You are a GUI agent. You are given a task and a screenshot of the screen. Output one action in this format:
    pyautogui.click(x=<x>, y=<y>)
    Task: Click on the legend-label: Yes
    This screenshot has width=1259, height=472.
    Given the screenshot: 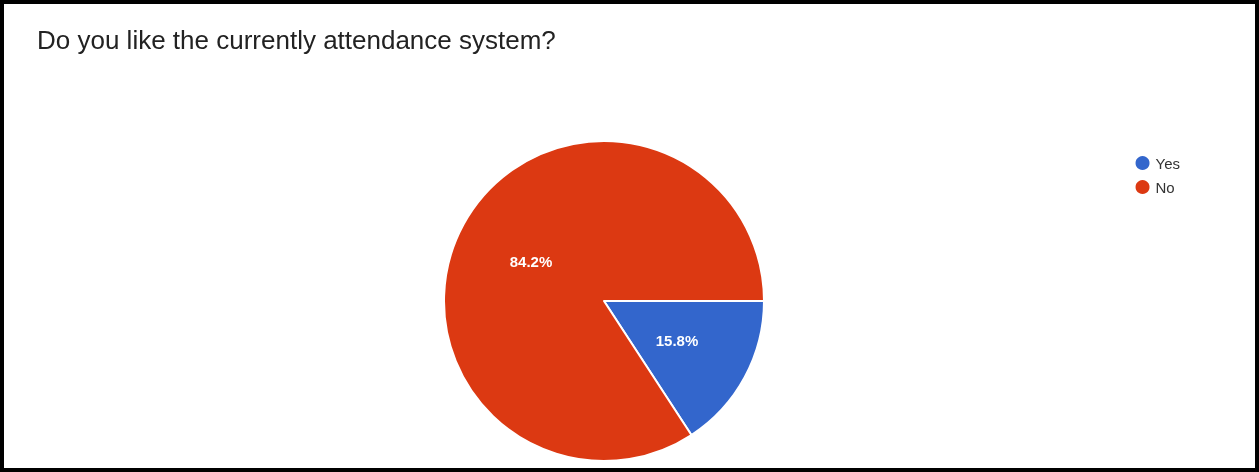 What is the action you would take?
    pyautogui.click(x=1168, y=163)
    